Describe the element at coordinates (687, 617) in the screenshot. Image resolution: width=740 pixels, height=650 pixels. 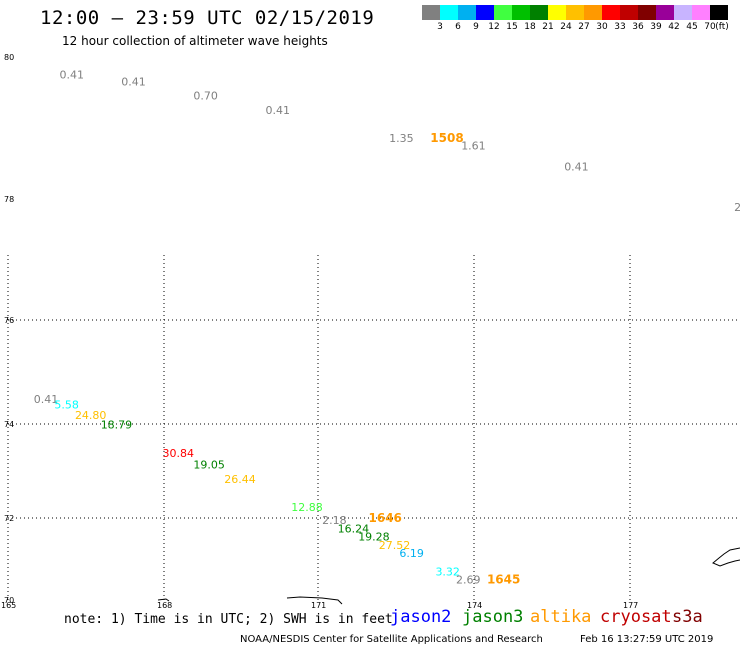
I see `satellite-legend-s3a: s3a` at that location.